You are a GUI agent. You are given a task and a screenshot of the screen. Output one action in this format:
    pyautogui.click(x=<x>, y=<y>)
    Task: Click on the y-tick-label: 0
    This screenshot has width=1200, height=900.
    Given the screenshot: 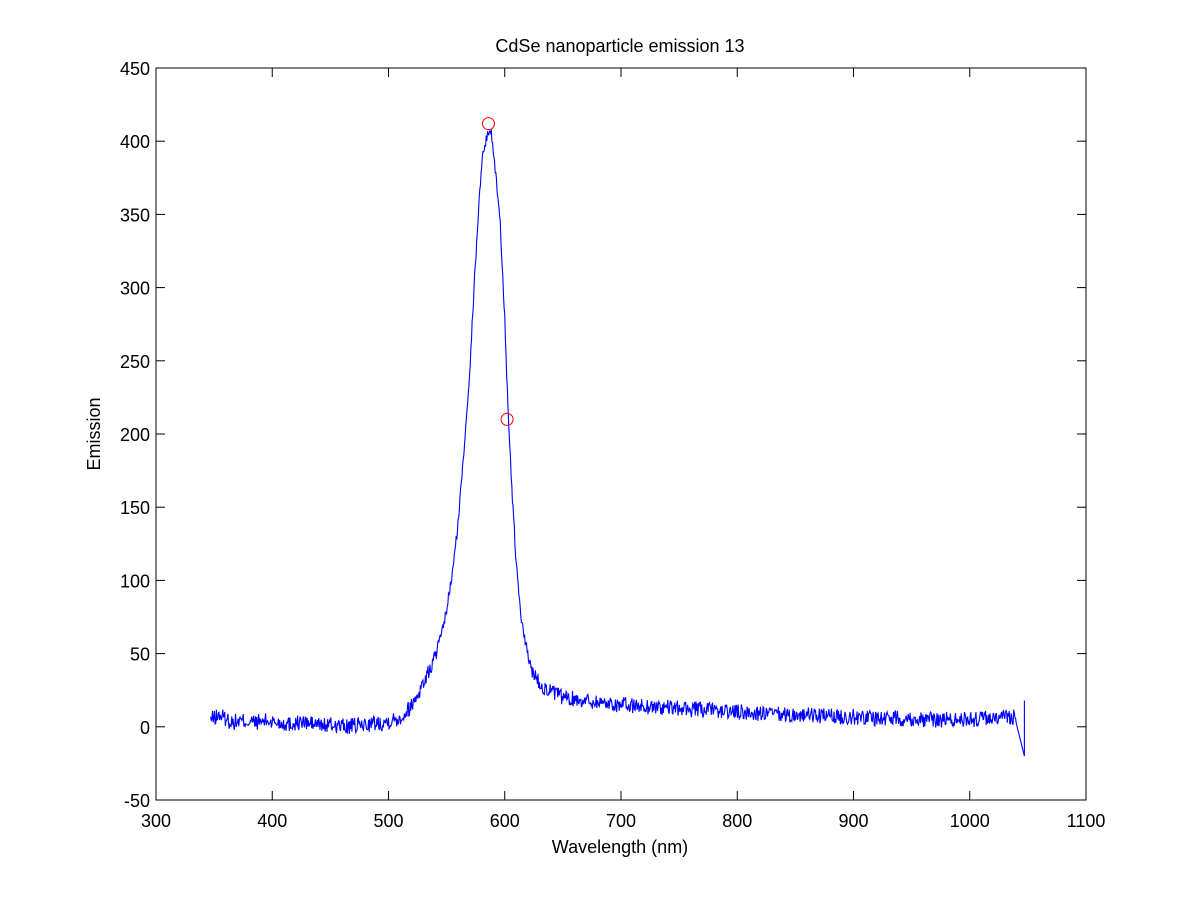 What is the action you would take?
    pyautogui.click(x=145, y=728)
    